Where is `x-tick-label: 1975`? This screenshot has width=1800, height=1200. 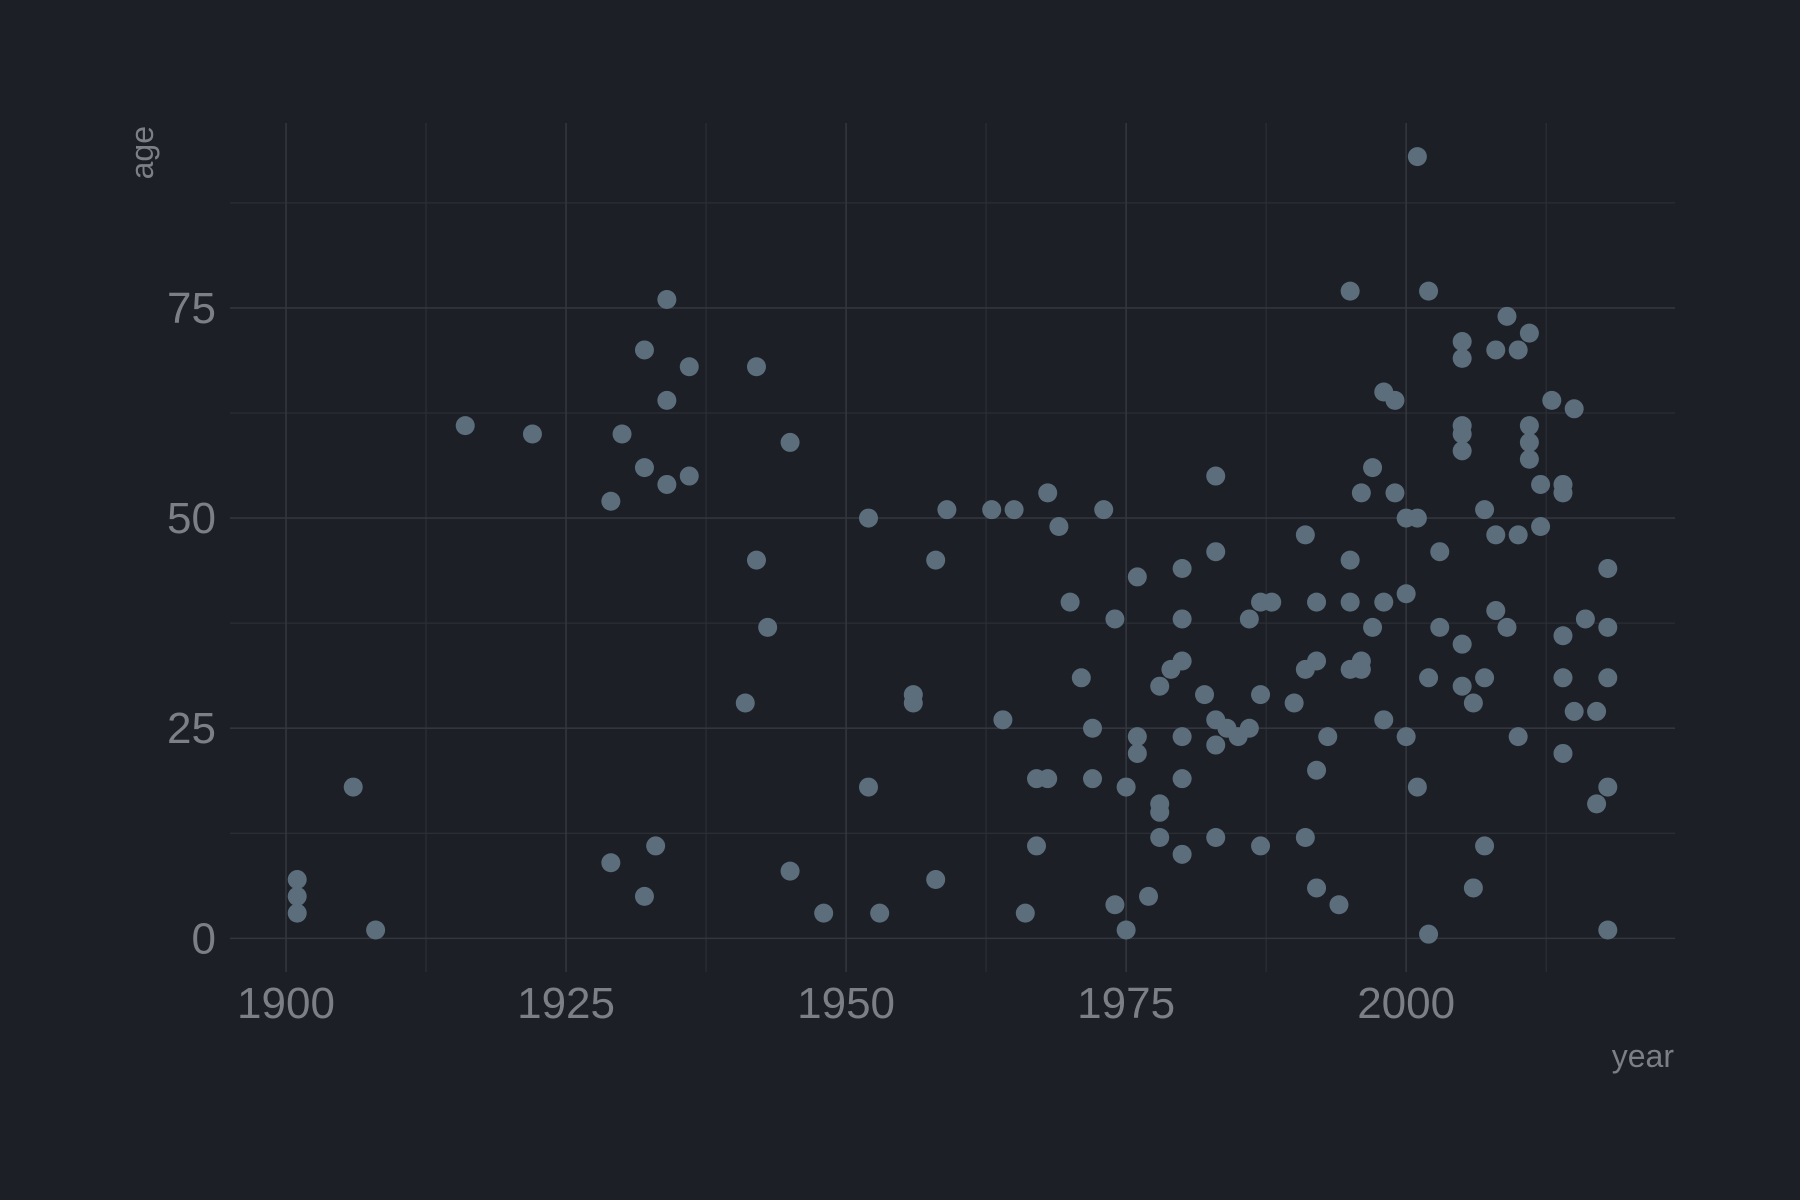 x-tick-label: 1975 is located at coordinates (1126, 1003).